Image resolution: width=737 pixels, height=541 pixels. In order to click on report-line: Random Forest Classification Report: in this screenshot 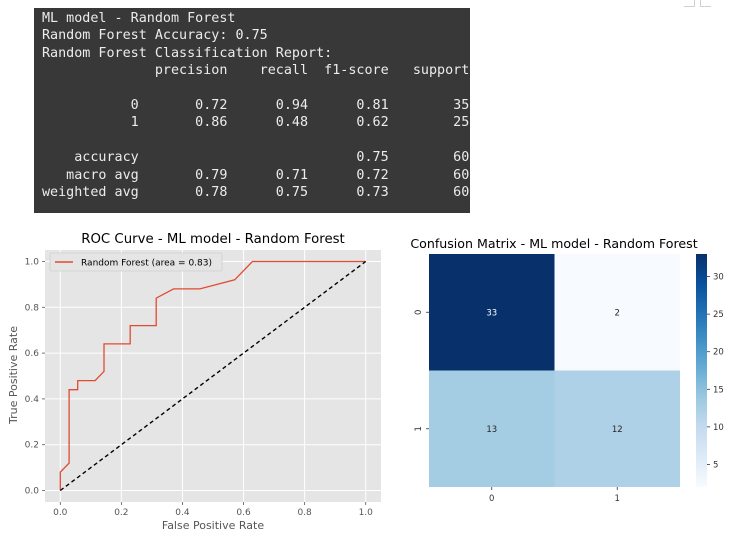, I will do `click(187, 53)`.